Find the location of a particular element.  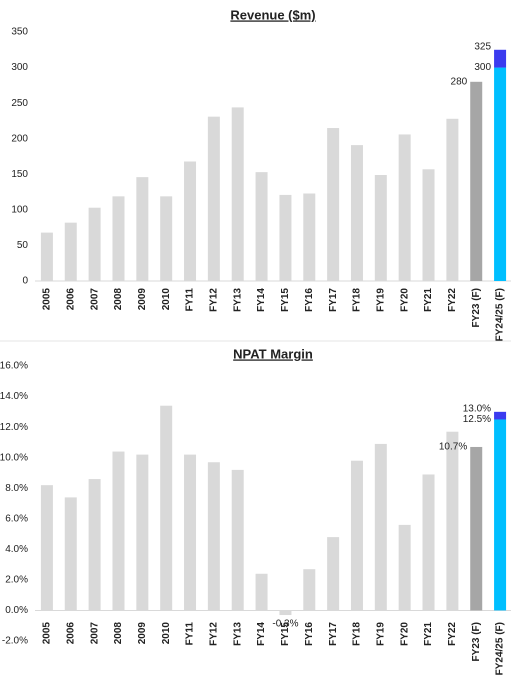

y-tick-label: 0 is located at coordinates (25, 281).